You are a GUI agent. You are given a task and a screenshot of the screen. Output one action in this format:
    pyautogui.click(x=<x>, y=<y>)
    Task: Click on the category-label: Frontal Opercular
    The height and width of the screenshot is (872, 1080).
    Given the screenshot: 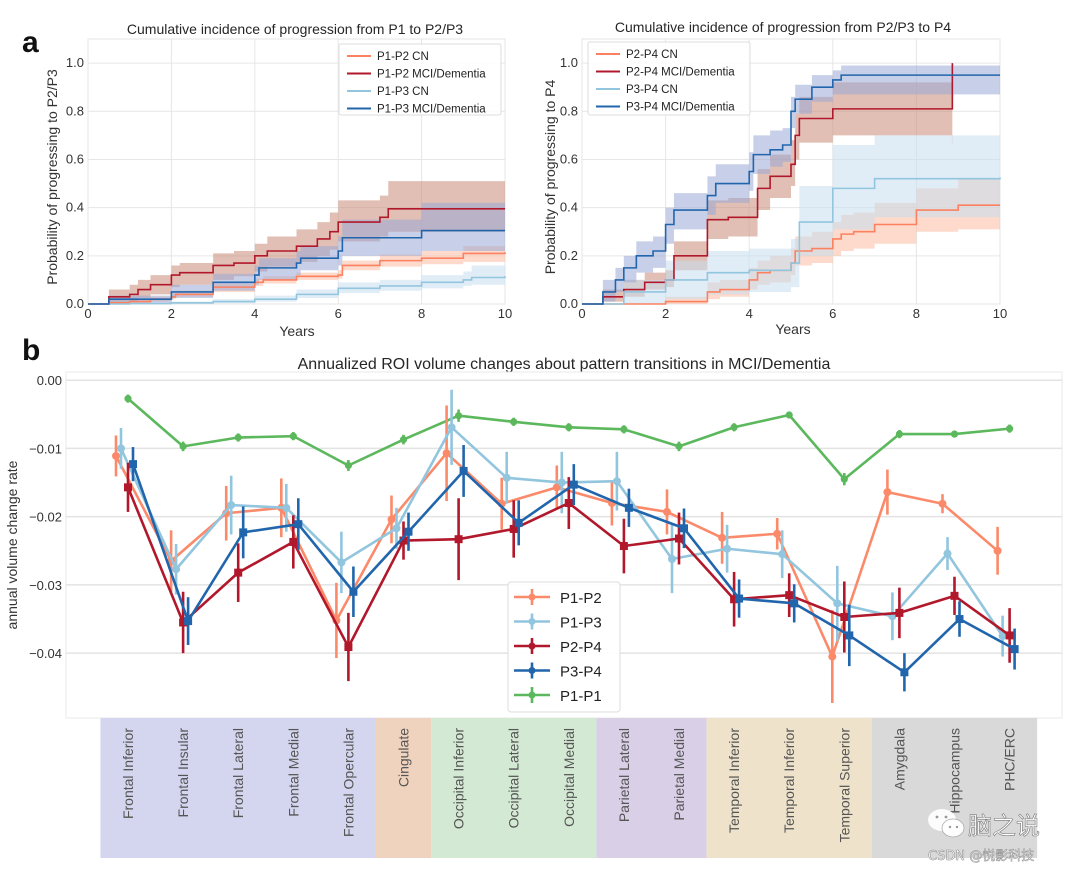 What is the action you would take?
    pyautogui.click(x=348, y=782)
    